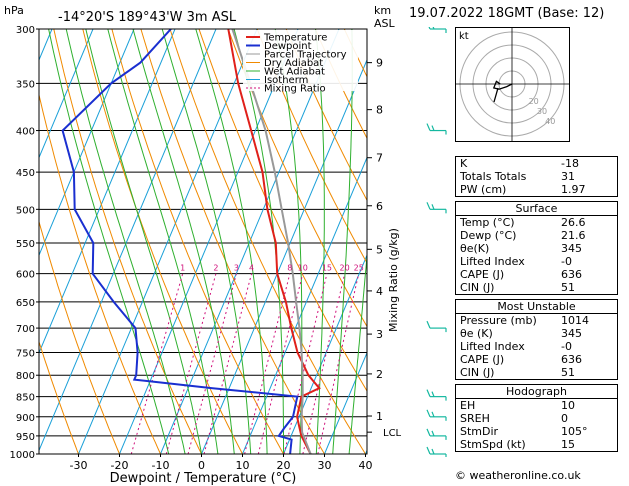  I want to click on mixing-ratio-label: 20, so click(345, 268).